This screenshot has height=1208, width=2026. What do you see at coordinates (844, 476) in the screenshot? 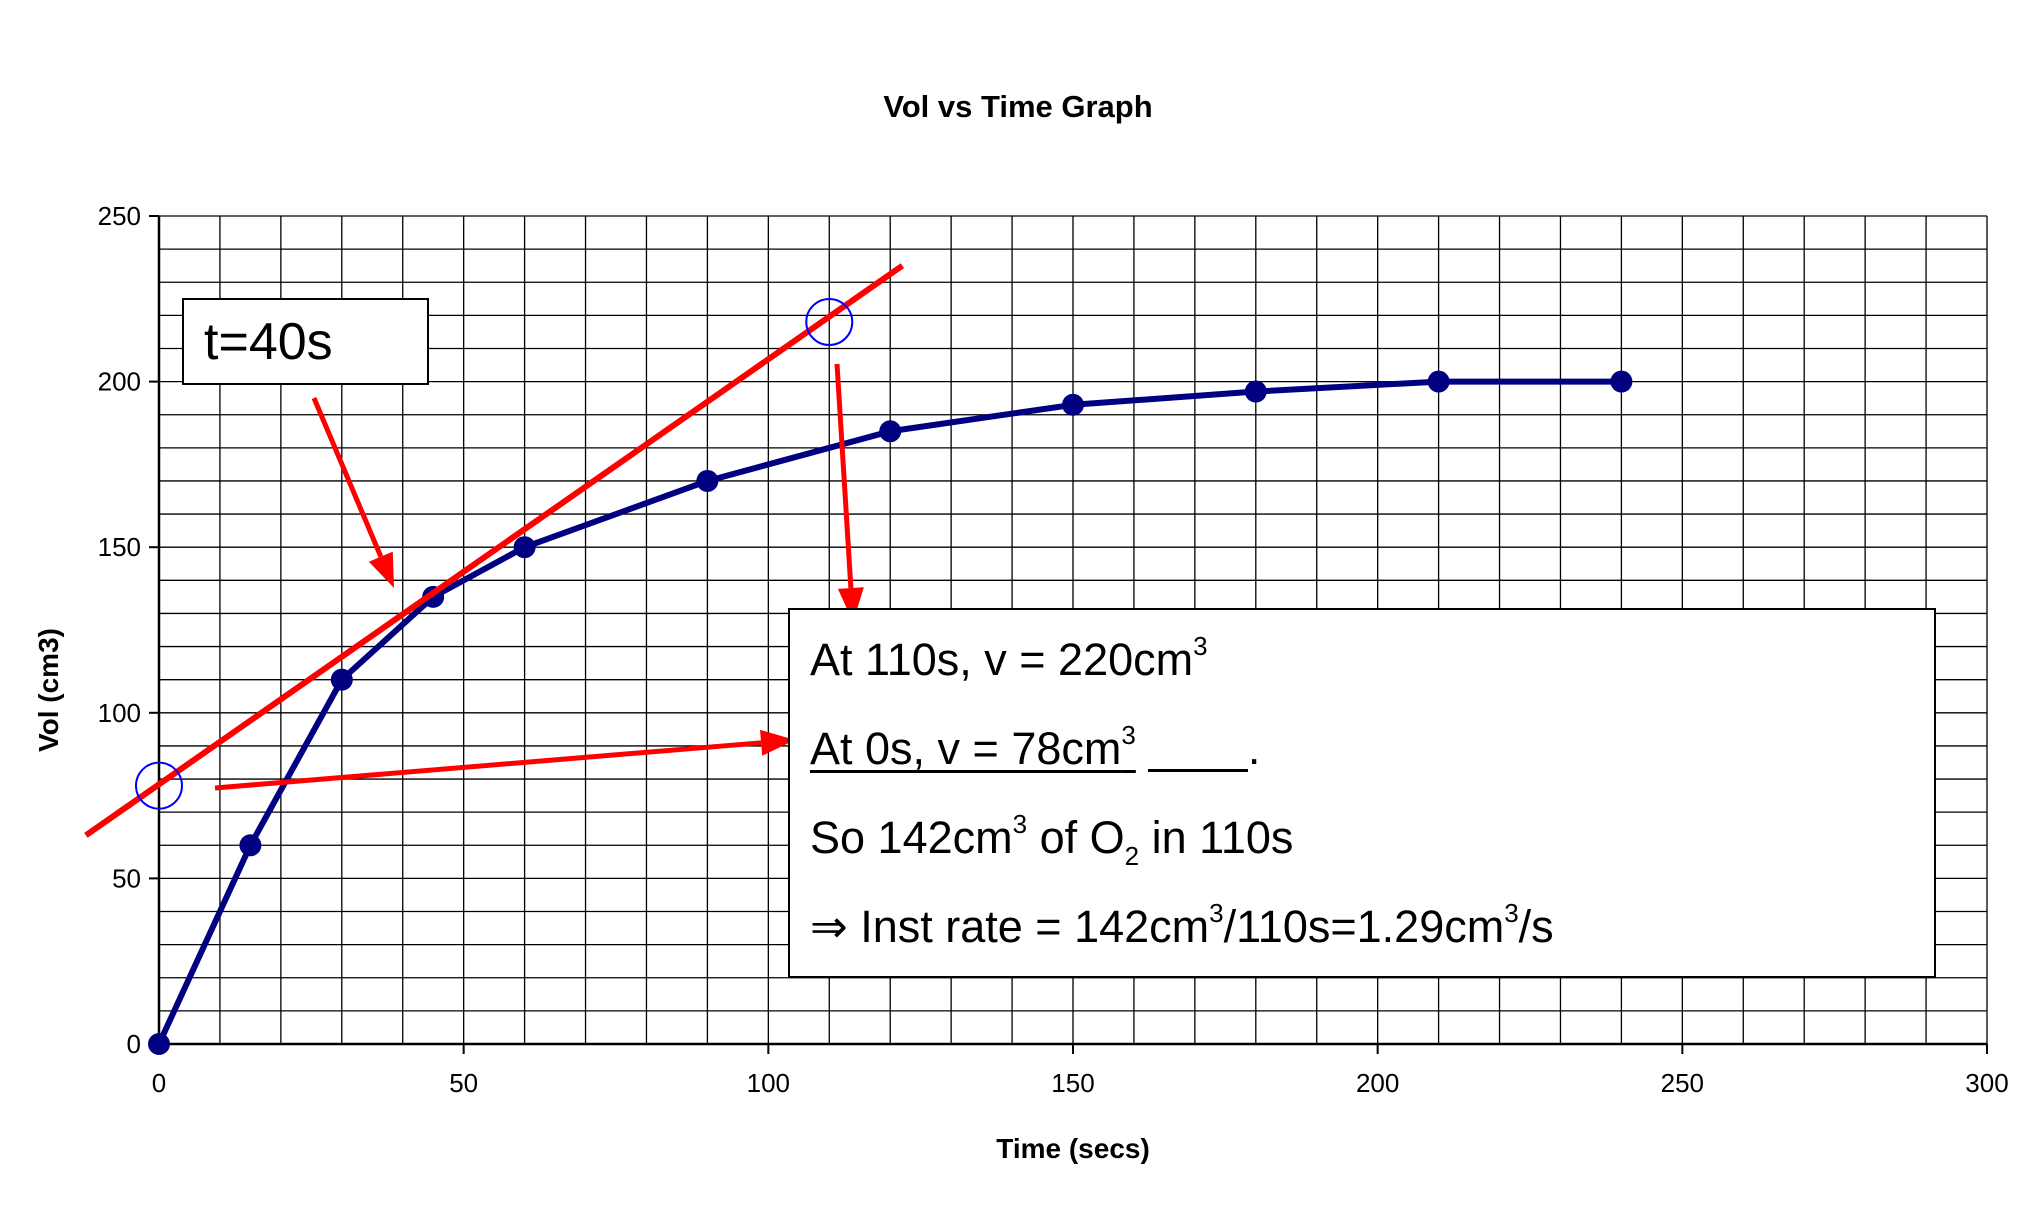
I see `arrow-to-110s-box-shaft` at bounding box center [844, 476].